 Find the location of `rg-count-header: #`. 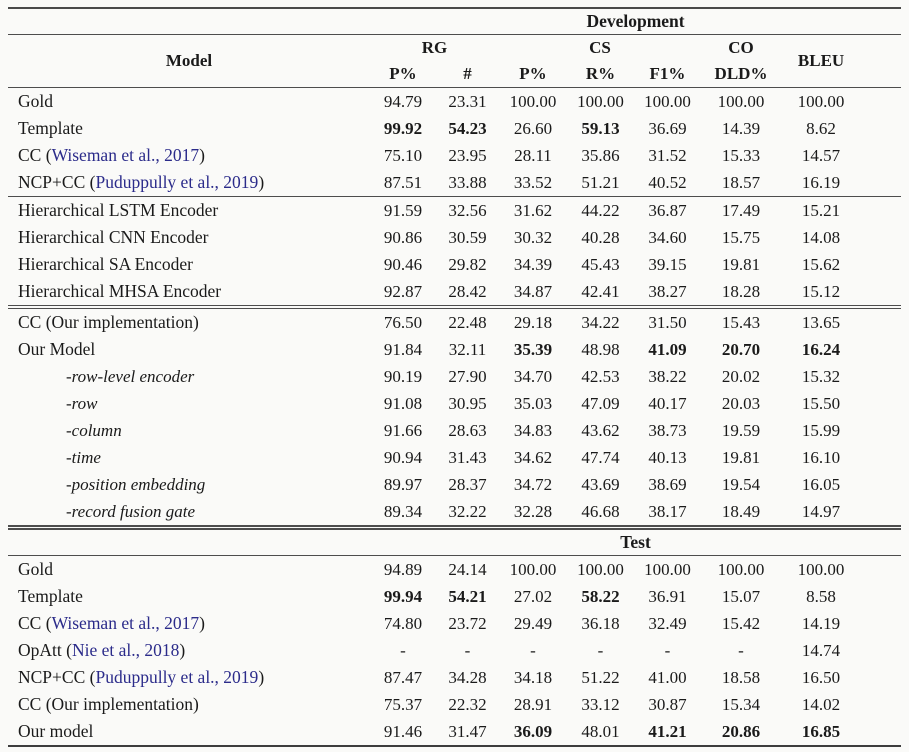

rg-count-header: # is located at coordinates (467, 74).